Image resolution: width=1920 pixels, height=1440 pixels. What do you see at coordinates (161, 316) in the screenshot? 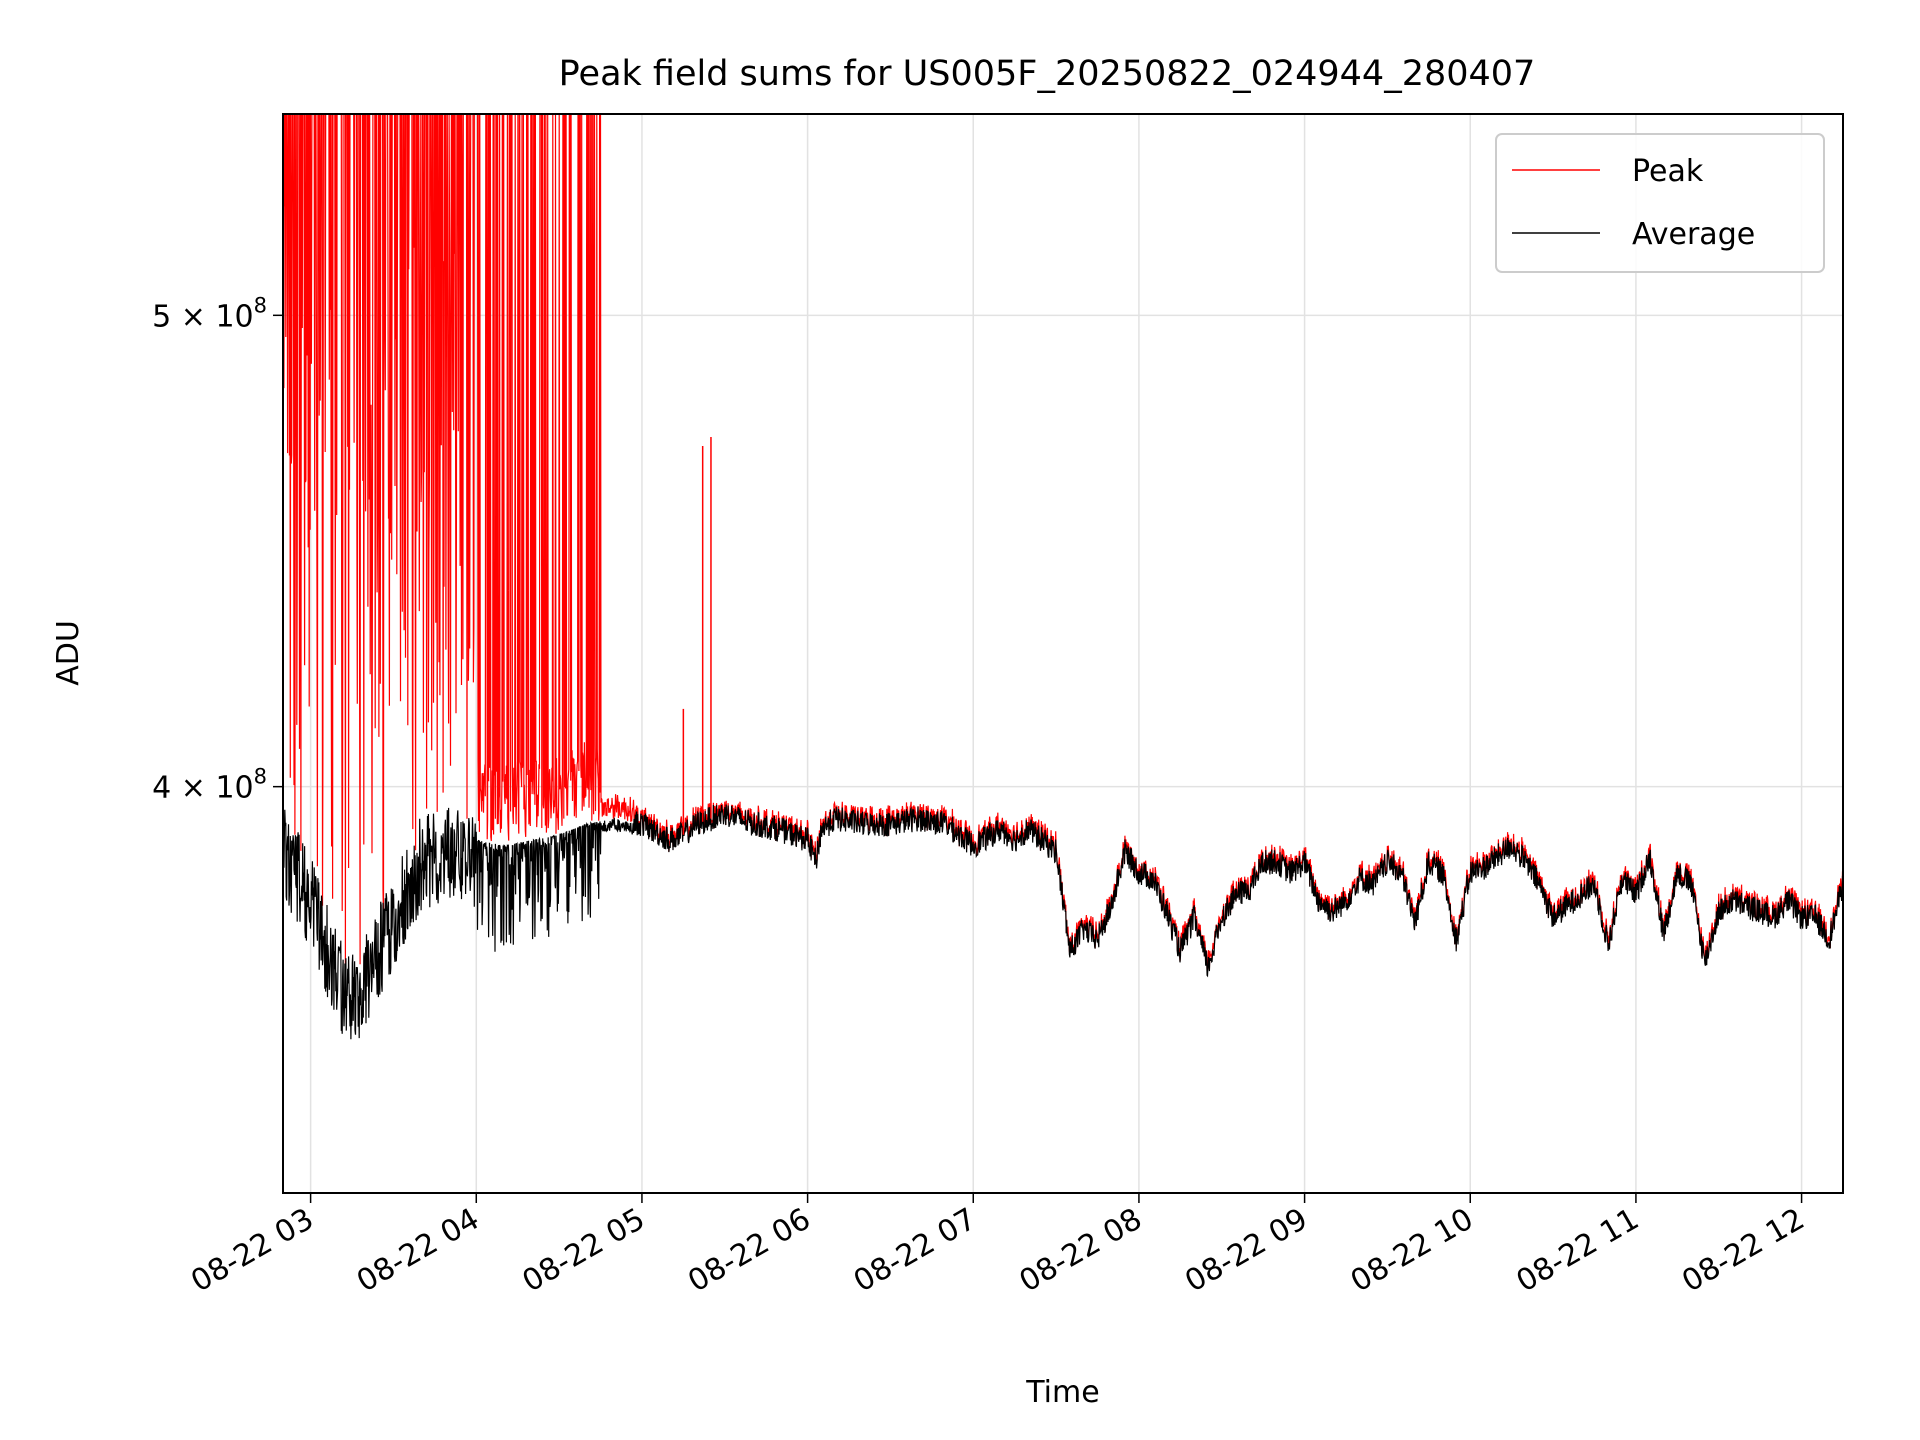
I see `y-tick-mantissa: 5` at bounding box center [161, 316].